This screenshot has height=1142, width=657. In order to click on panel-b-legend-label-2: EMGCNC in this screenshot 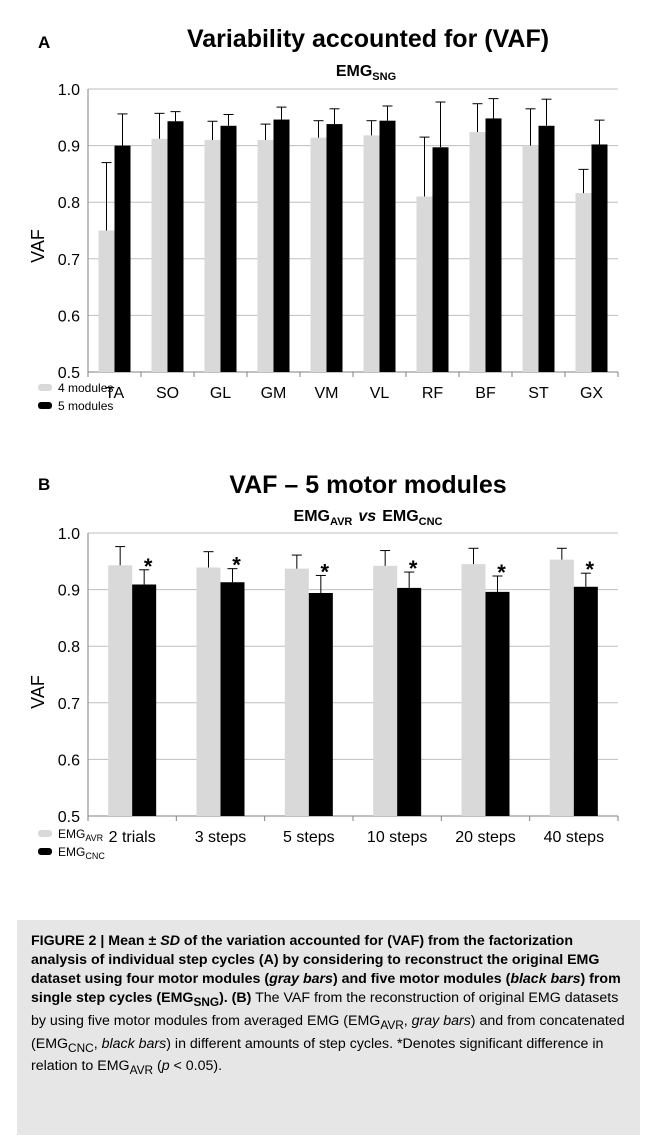, I will do `click(81, 853)`.